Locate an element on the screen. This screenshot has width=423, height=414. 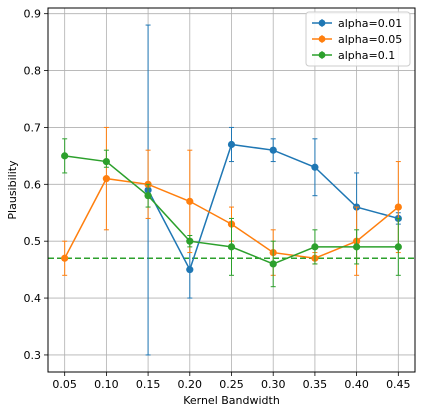
legend-entry: alpha=0.05 is located at coordinates (357, 39).